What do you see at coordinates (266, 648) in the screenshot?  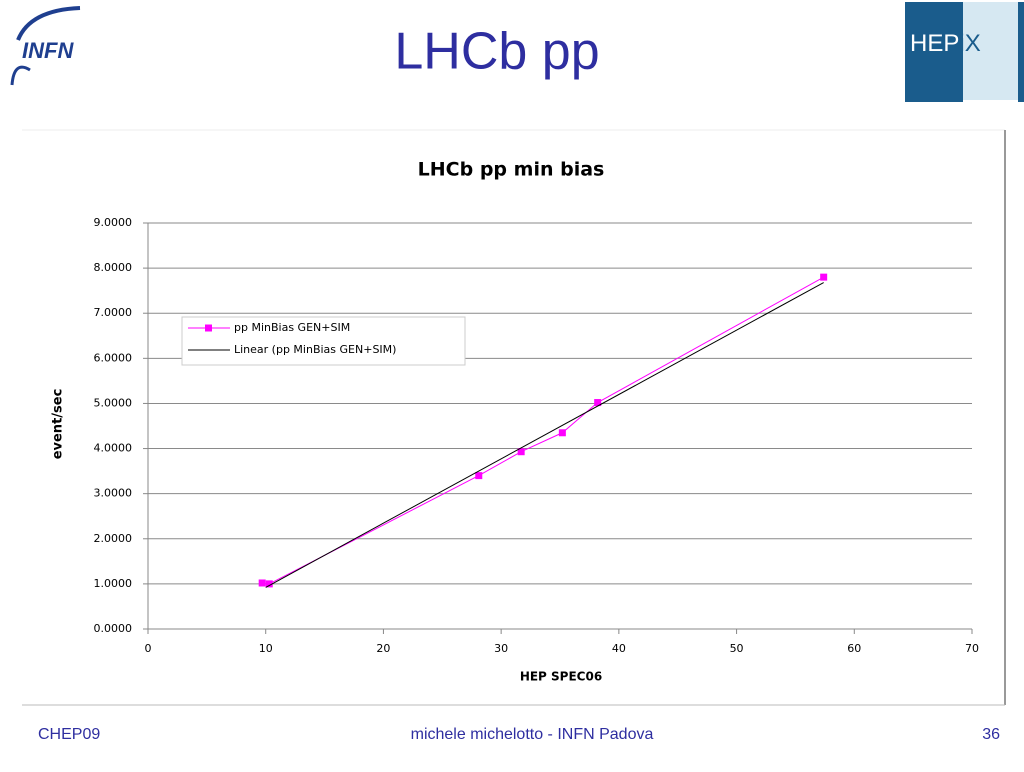 I see `x-tick-label: 10` at bounding box center [266, 648].